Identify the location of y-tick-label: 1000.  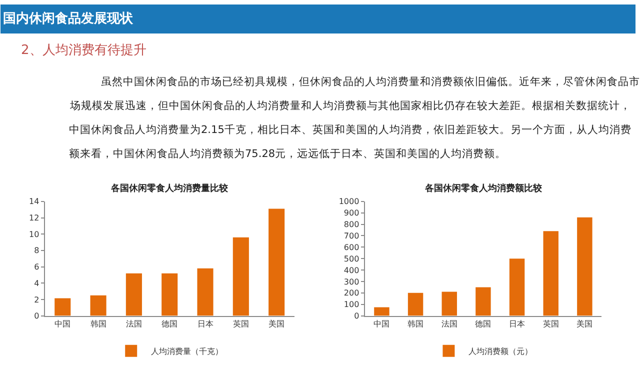
(349, 201).